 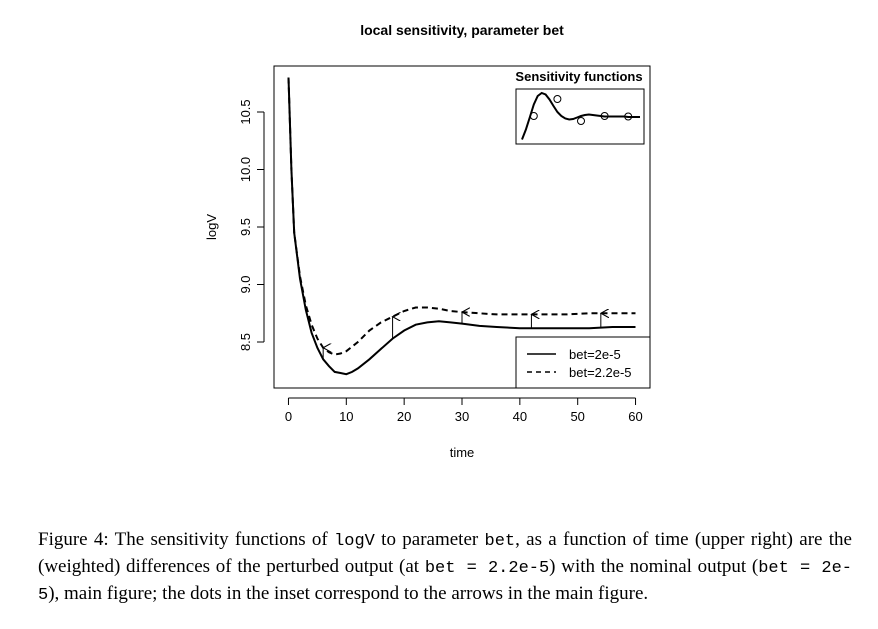 I want to click on x-axis: 0 10 20 30 40 50 60, so click(x=464, y=410).